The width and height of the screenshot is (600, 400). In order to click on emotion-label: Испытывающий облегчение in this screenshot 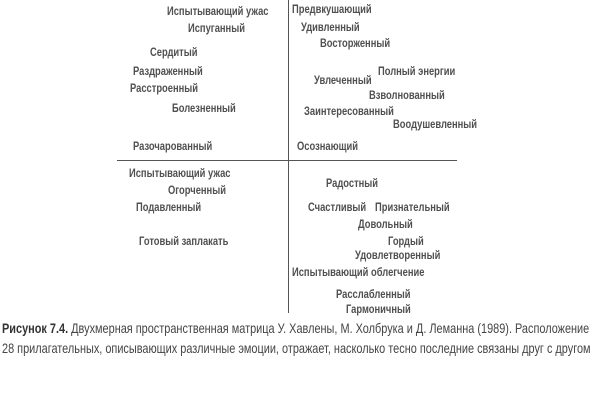, I will do `click(358, 272)`.